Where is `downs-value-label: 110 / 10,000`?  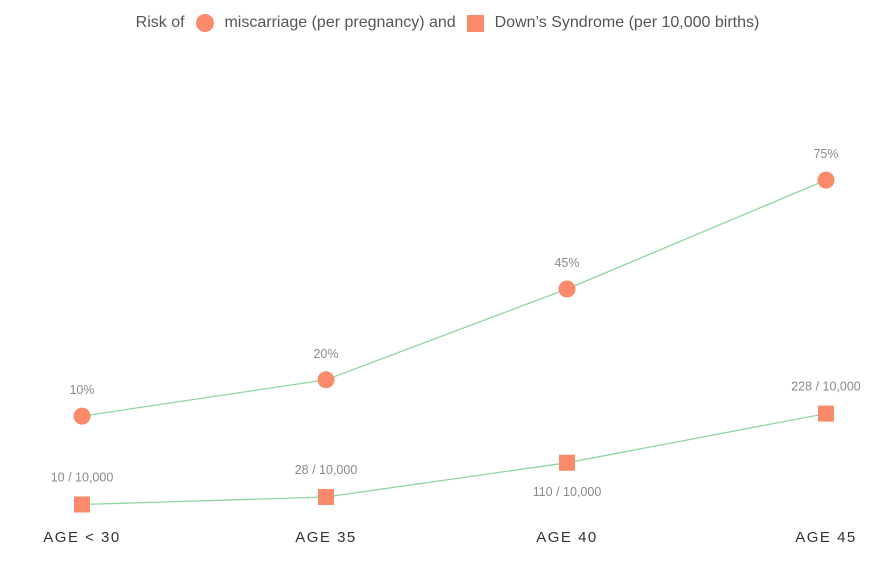 downs-value-label: 110 / 10,000 is located at coordinates (567, 492).